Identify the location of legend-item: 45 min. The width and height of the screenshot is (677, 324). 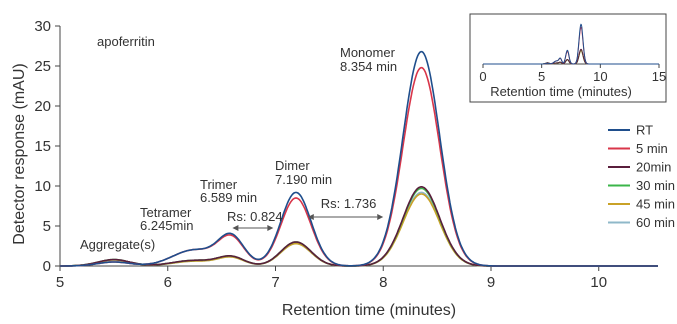
(641, 204).